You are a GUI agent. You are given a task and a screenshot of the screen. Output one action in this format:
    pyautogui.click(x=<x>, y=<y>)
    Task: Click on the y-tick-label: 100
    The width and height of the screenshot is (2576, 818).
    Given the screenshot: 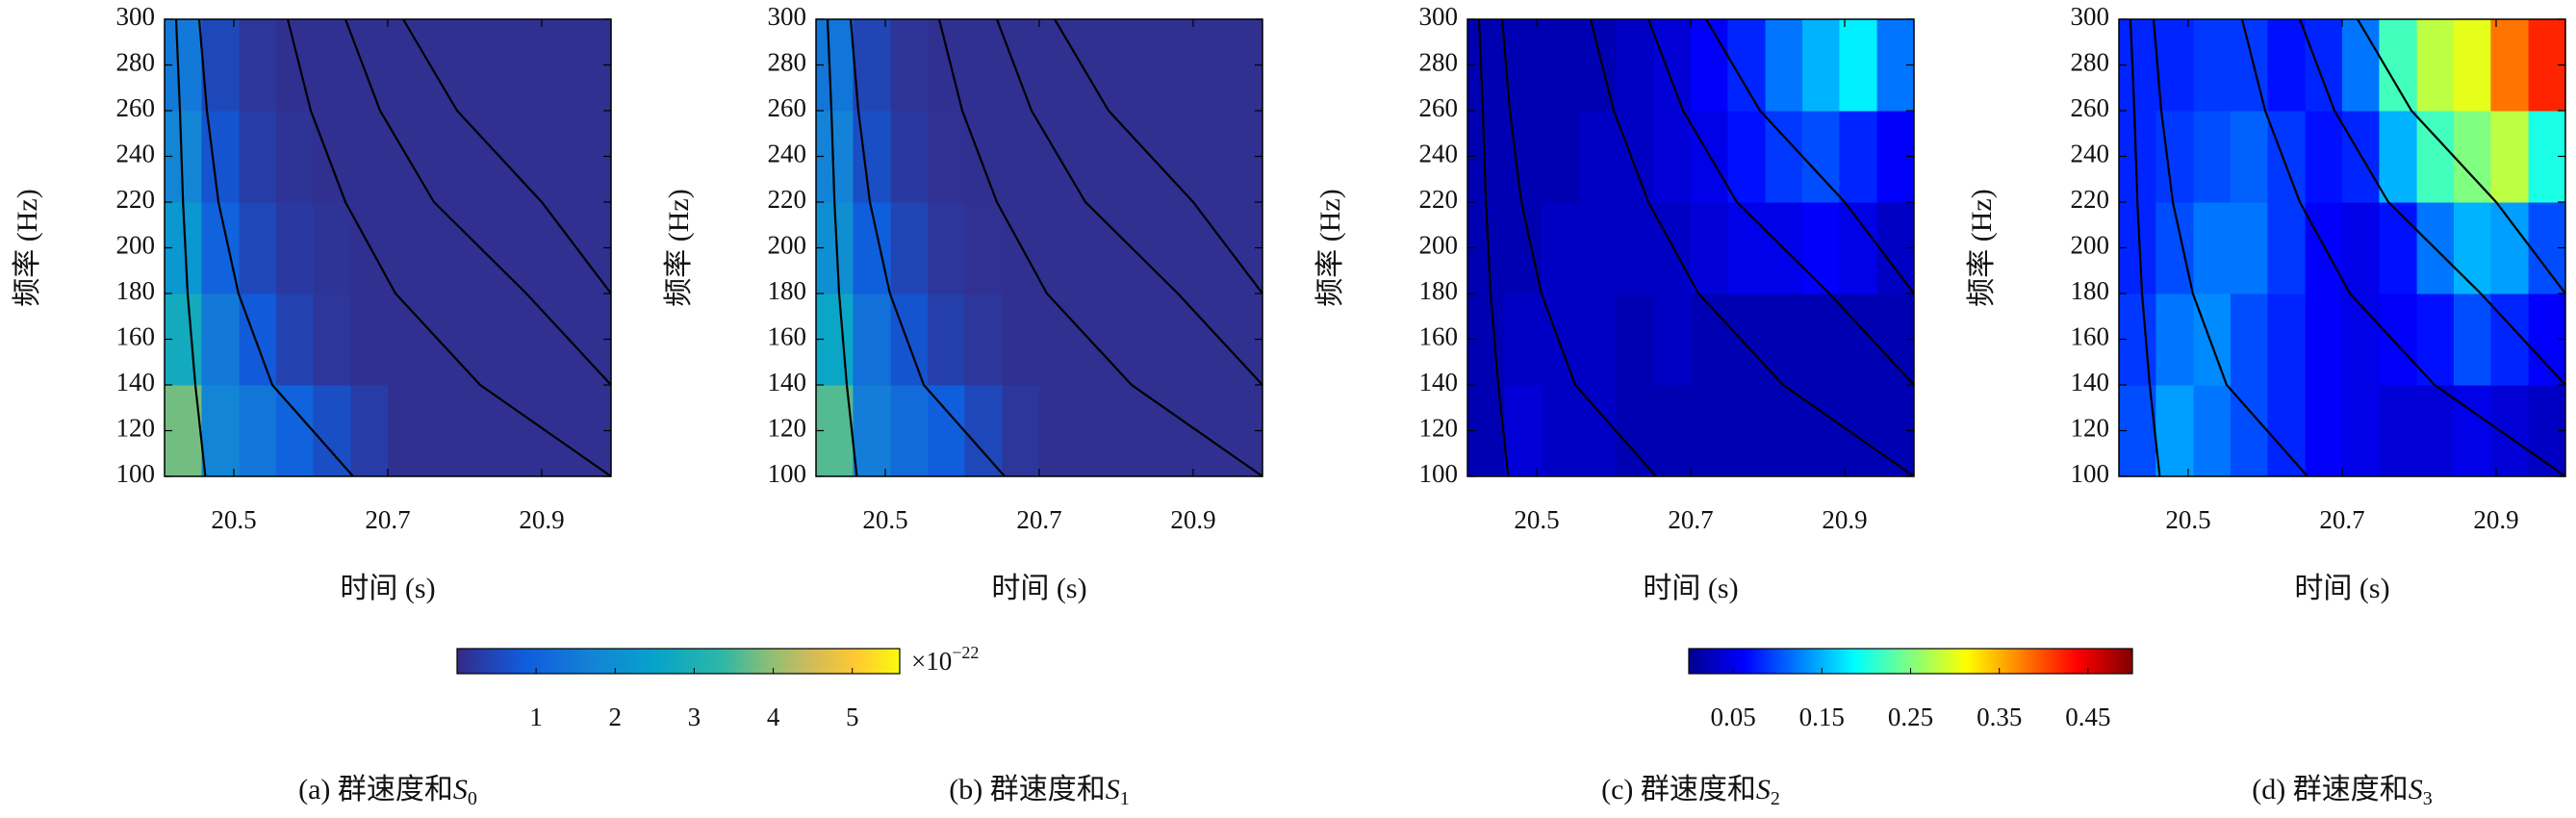 What is the action you would take?
    pyautogui.click(x=1439, y=473)
    